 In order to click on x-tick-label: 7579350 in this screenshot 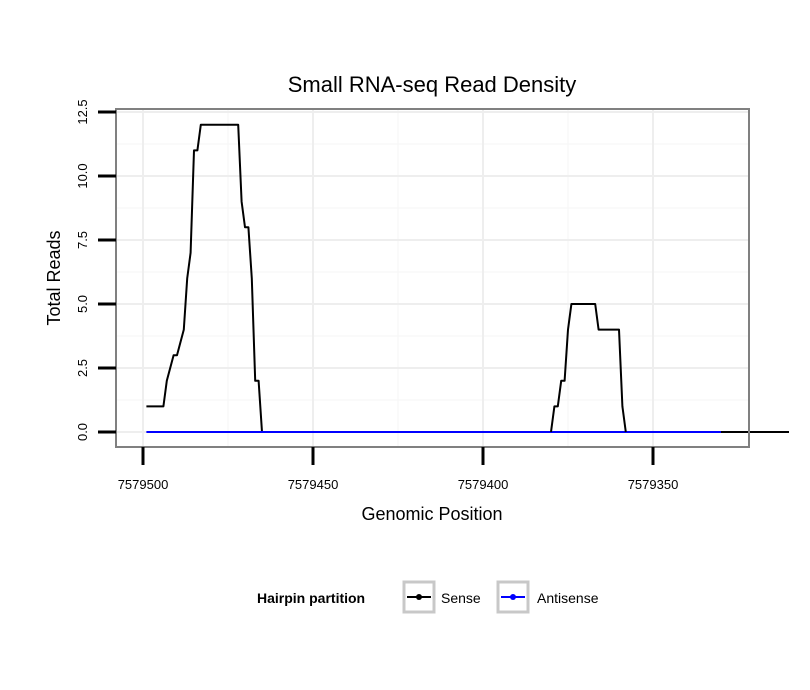, I will do `click(653, 484)`.